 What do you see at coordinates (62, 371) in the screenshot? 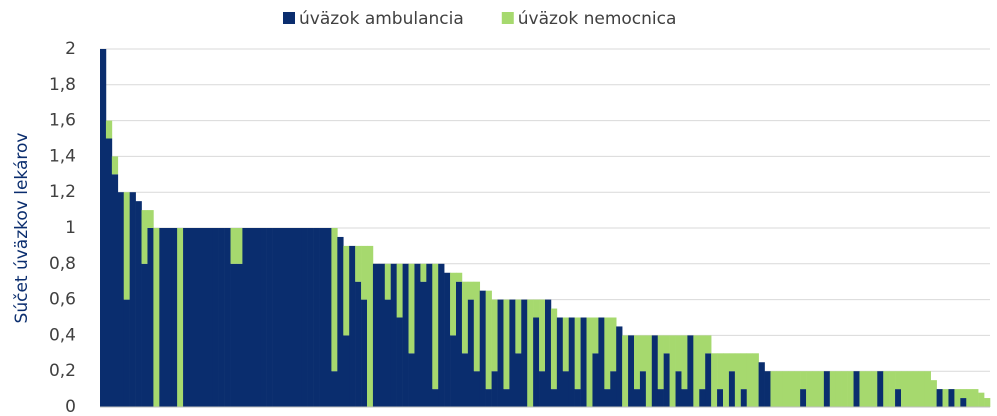
I see `y-tick-label: 0,2` at bounding box center [62, 371].